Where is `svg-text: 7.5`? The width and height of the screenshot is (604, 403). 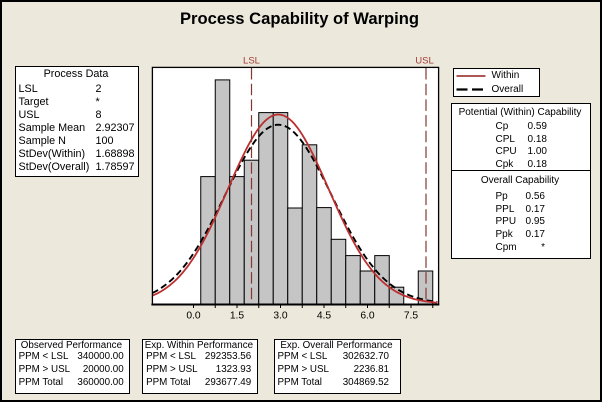 svg-text: 7.5 is located at coordinates (411, 315).